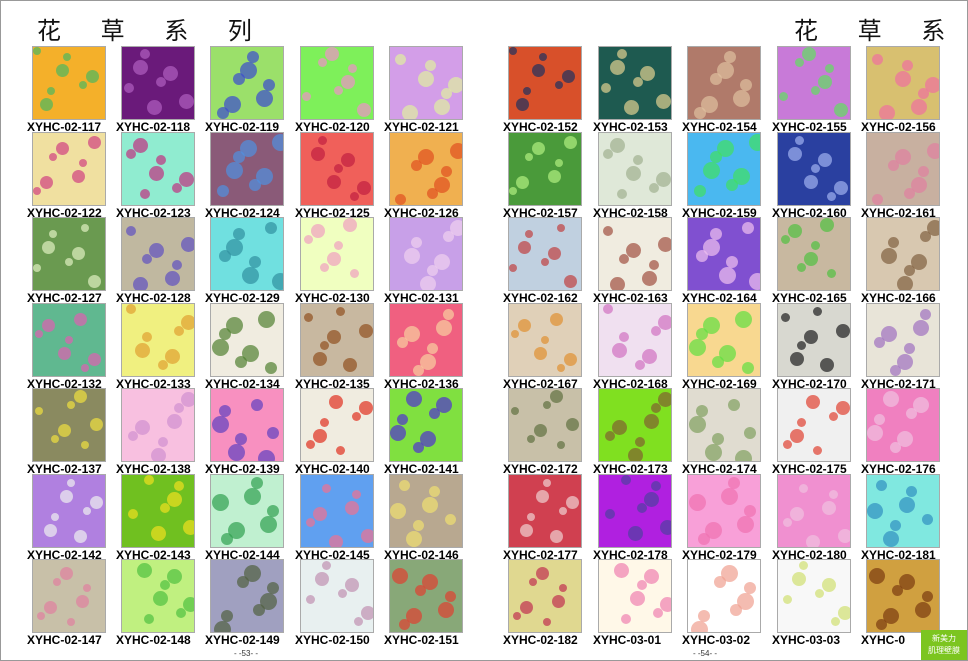 The height and width of the screenshot is (661, 968). What do you see at coordinates (719, 213) in the screenshot?
I see `swatch-code: XYHC-02-159` at bounding box center [719, 213].